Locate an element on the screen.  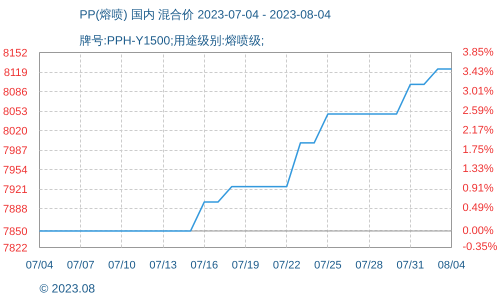
x-tick-label: 07/13 is located at coordinates (163, 266).